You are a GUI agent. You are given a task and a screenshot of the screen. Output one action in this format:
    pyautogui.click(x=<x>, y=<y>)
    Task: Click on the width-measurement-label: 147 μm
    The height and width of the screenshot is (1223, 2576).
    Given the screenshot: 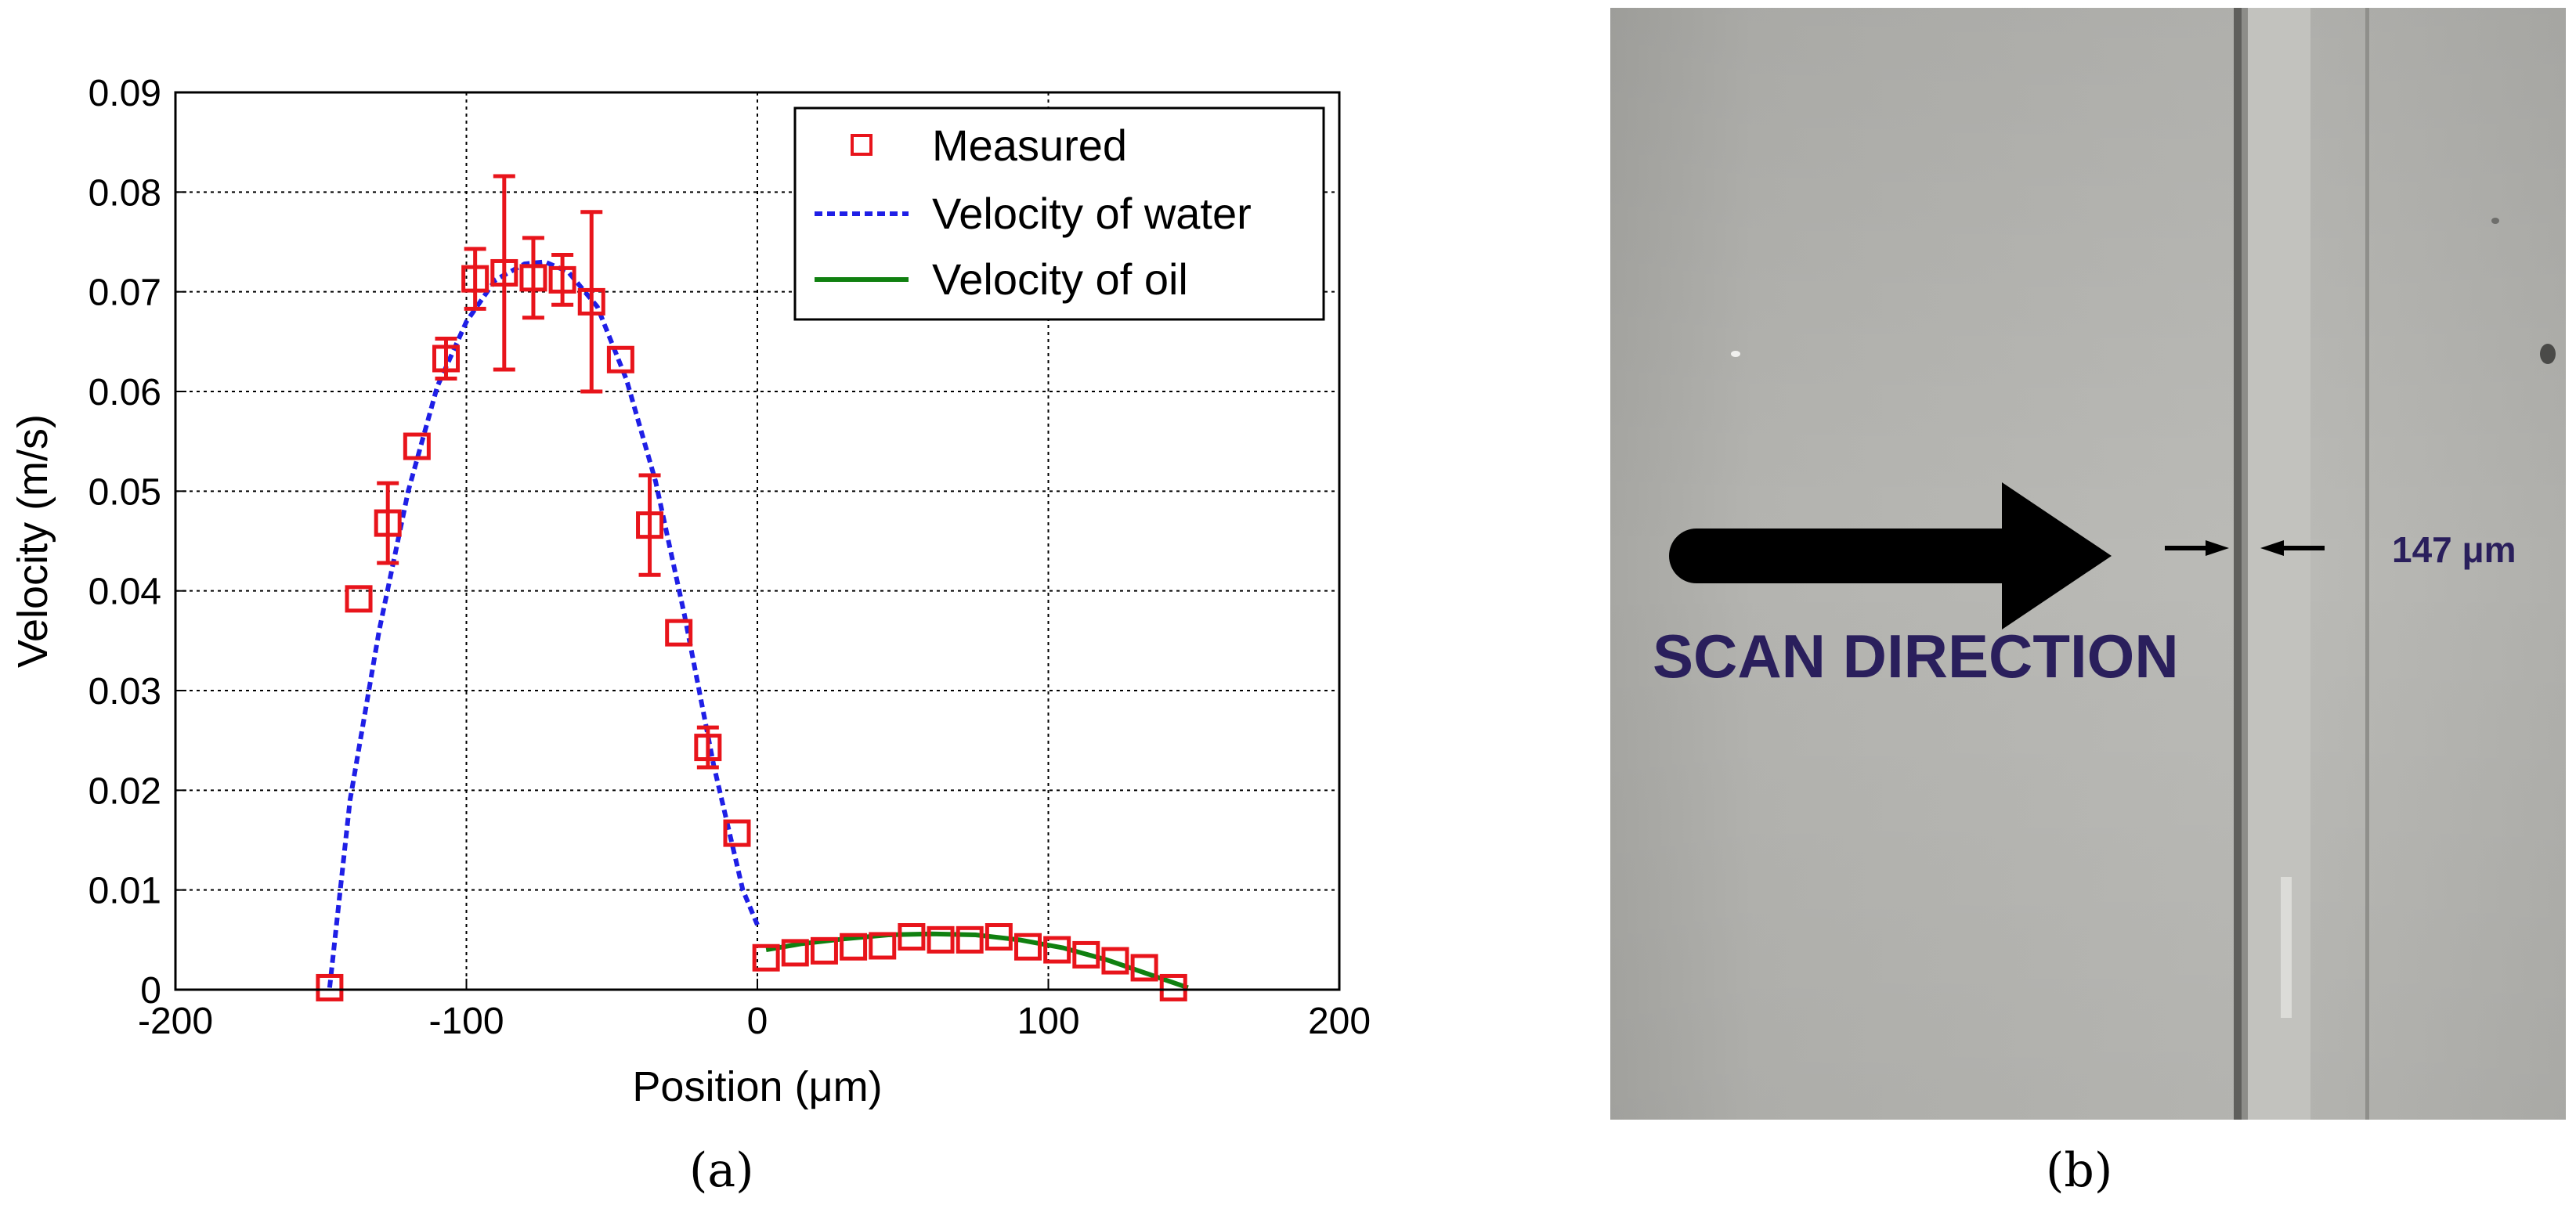 What is the action you would take?
    pyautogui.click(x=2454, y=549)
    